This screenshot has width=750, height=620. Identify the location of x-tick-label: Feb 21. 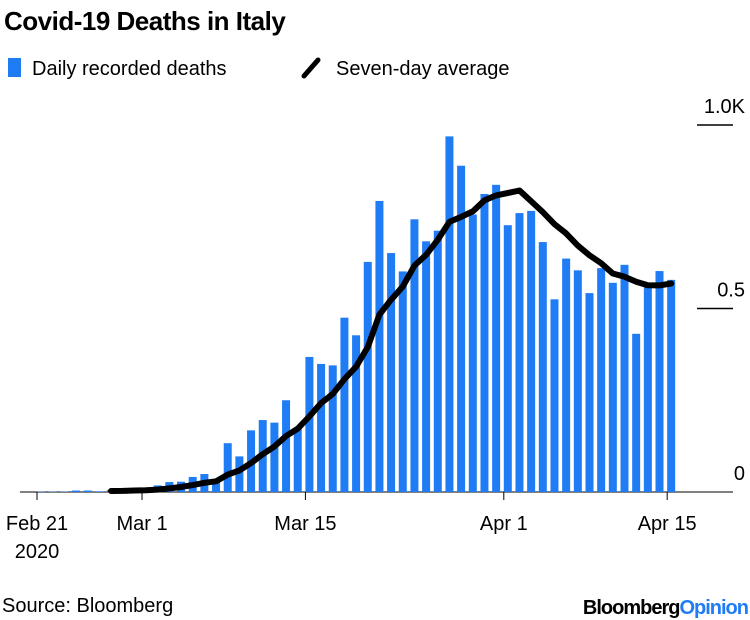
(37, 524).